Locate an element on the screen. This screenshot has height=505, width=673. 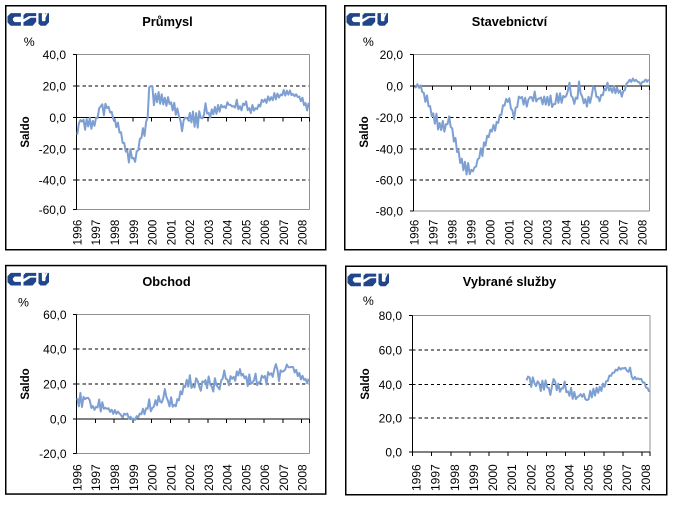
svg-text: Obchod is located at coordinates (166, 281).